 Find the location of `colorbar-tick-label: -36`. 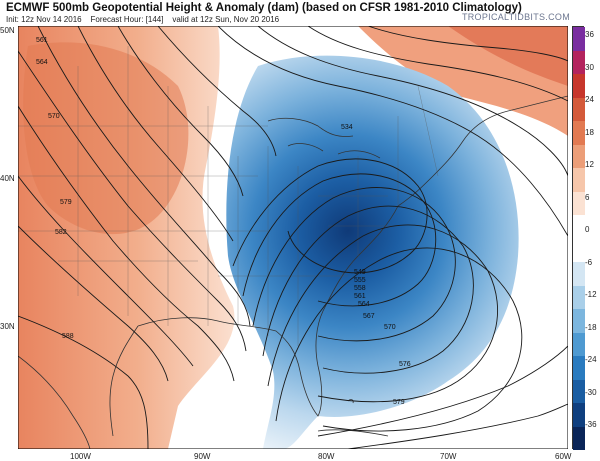

colorbar-tick-label: -36 is located at coordinates (591, 425).